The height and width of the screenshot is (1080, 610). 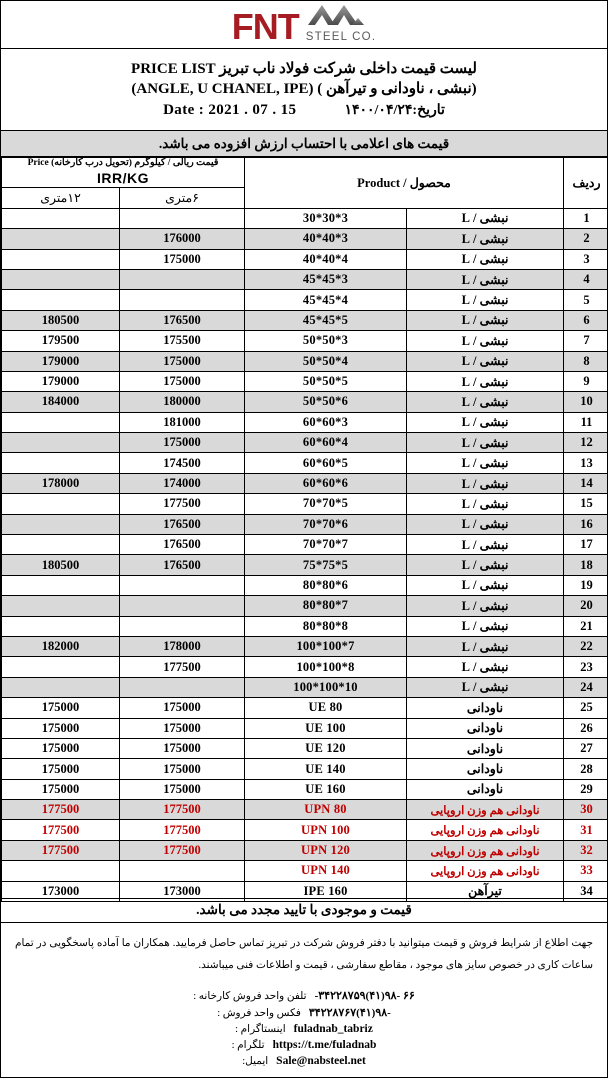 I want to click on cell-size: 100*100*10, so click(x=325, y=687).